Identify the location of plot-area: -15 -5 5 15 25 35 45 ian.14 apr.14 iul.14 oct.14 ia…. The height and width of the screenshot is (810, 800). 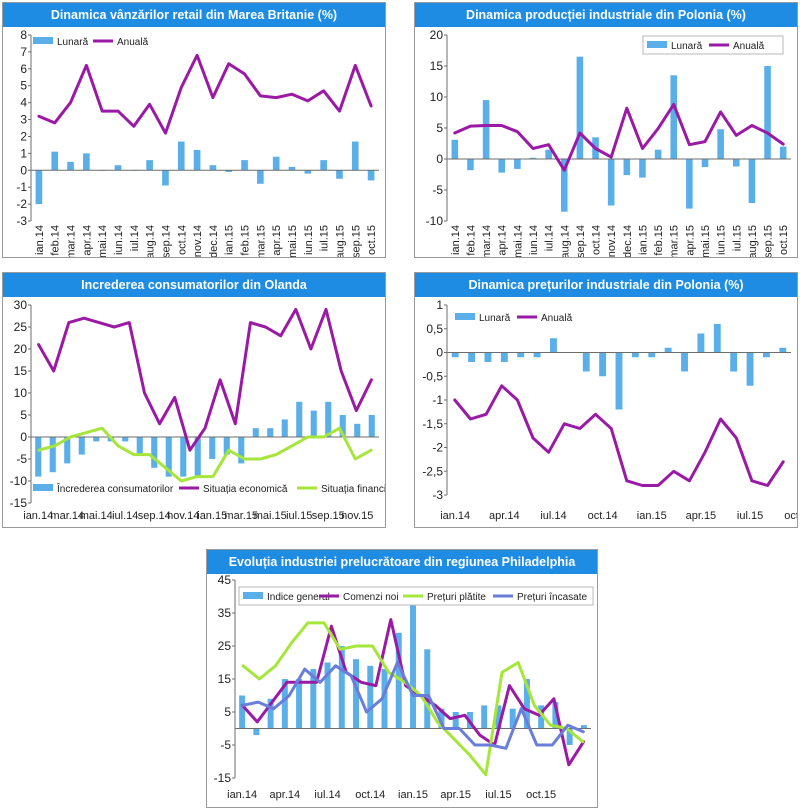
(402, 687).